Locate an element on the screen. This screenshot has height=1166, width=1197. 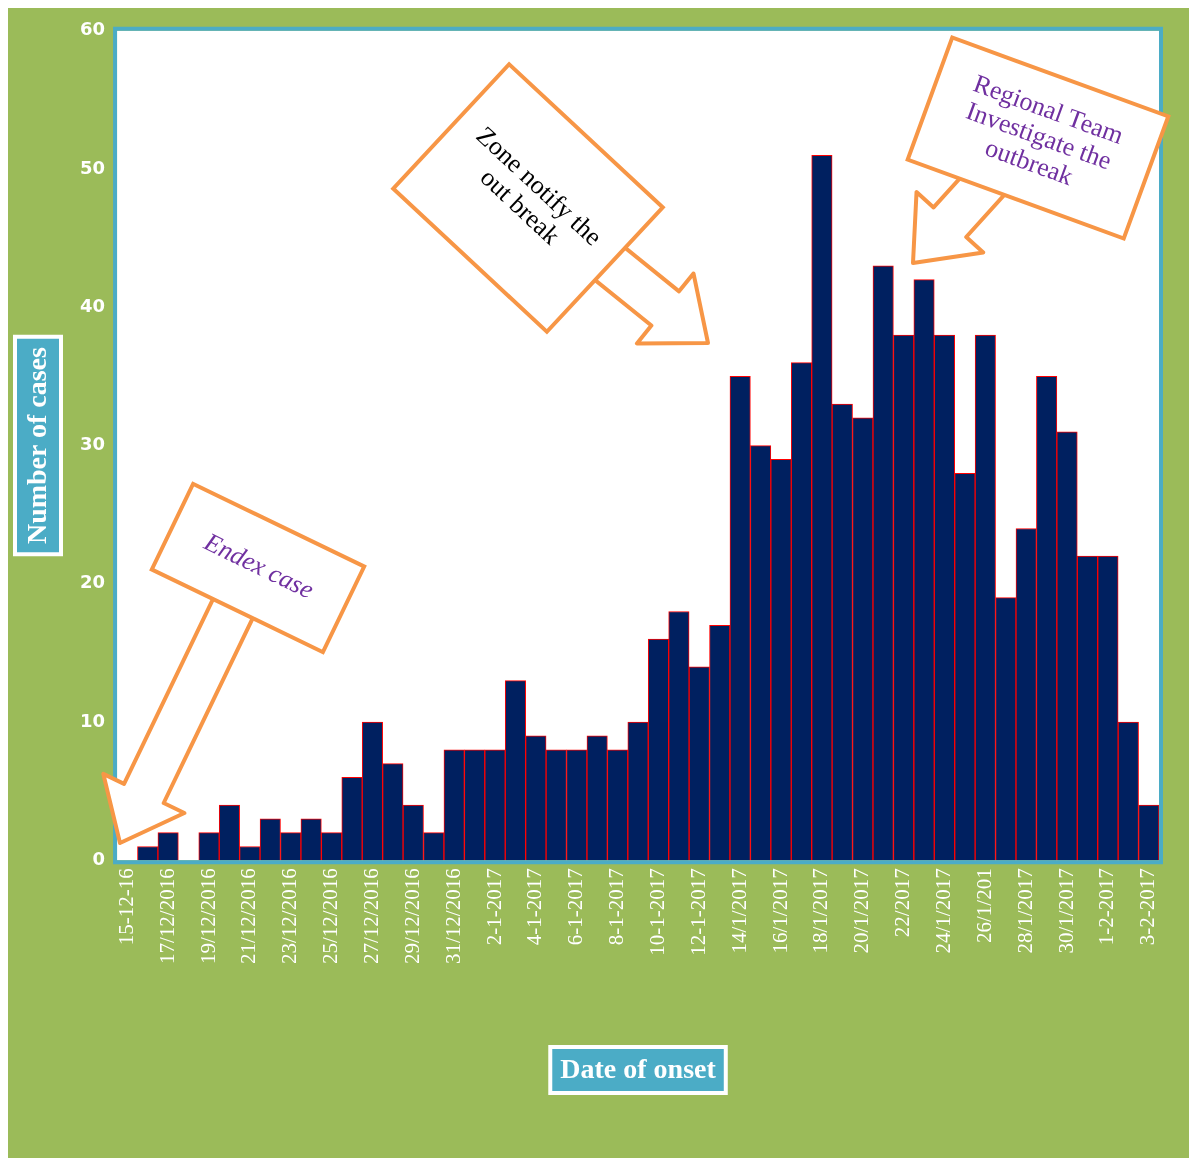
x-tick-label: 21/12/2016 is located at coordinates (248, 916).